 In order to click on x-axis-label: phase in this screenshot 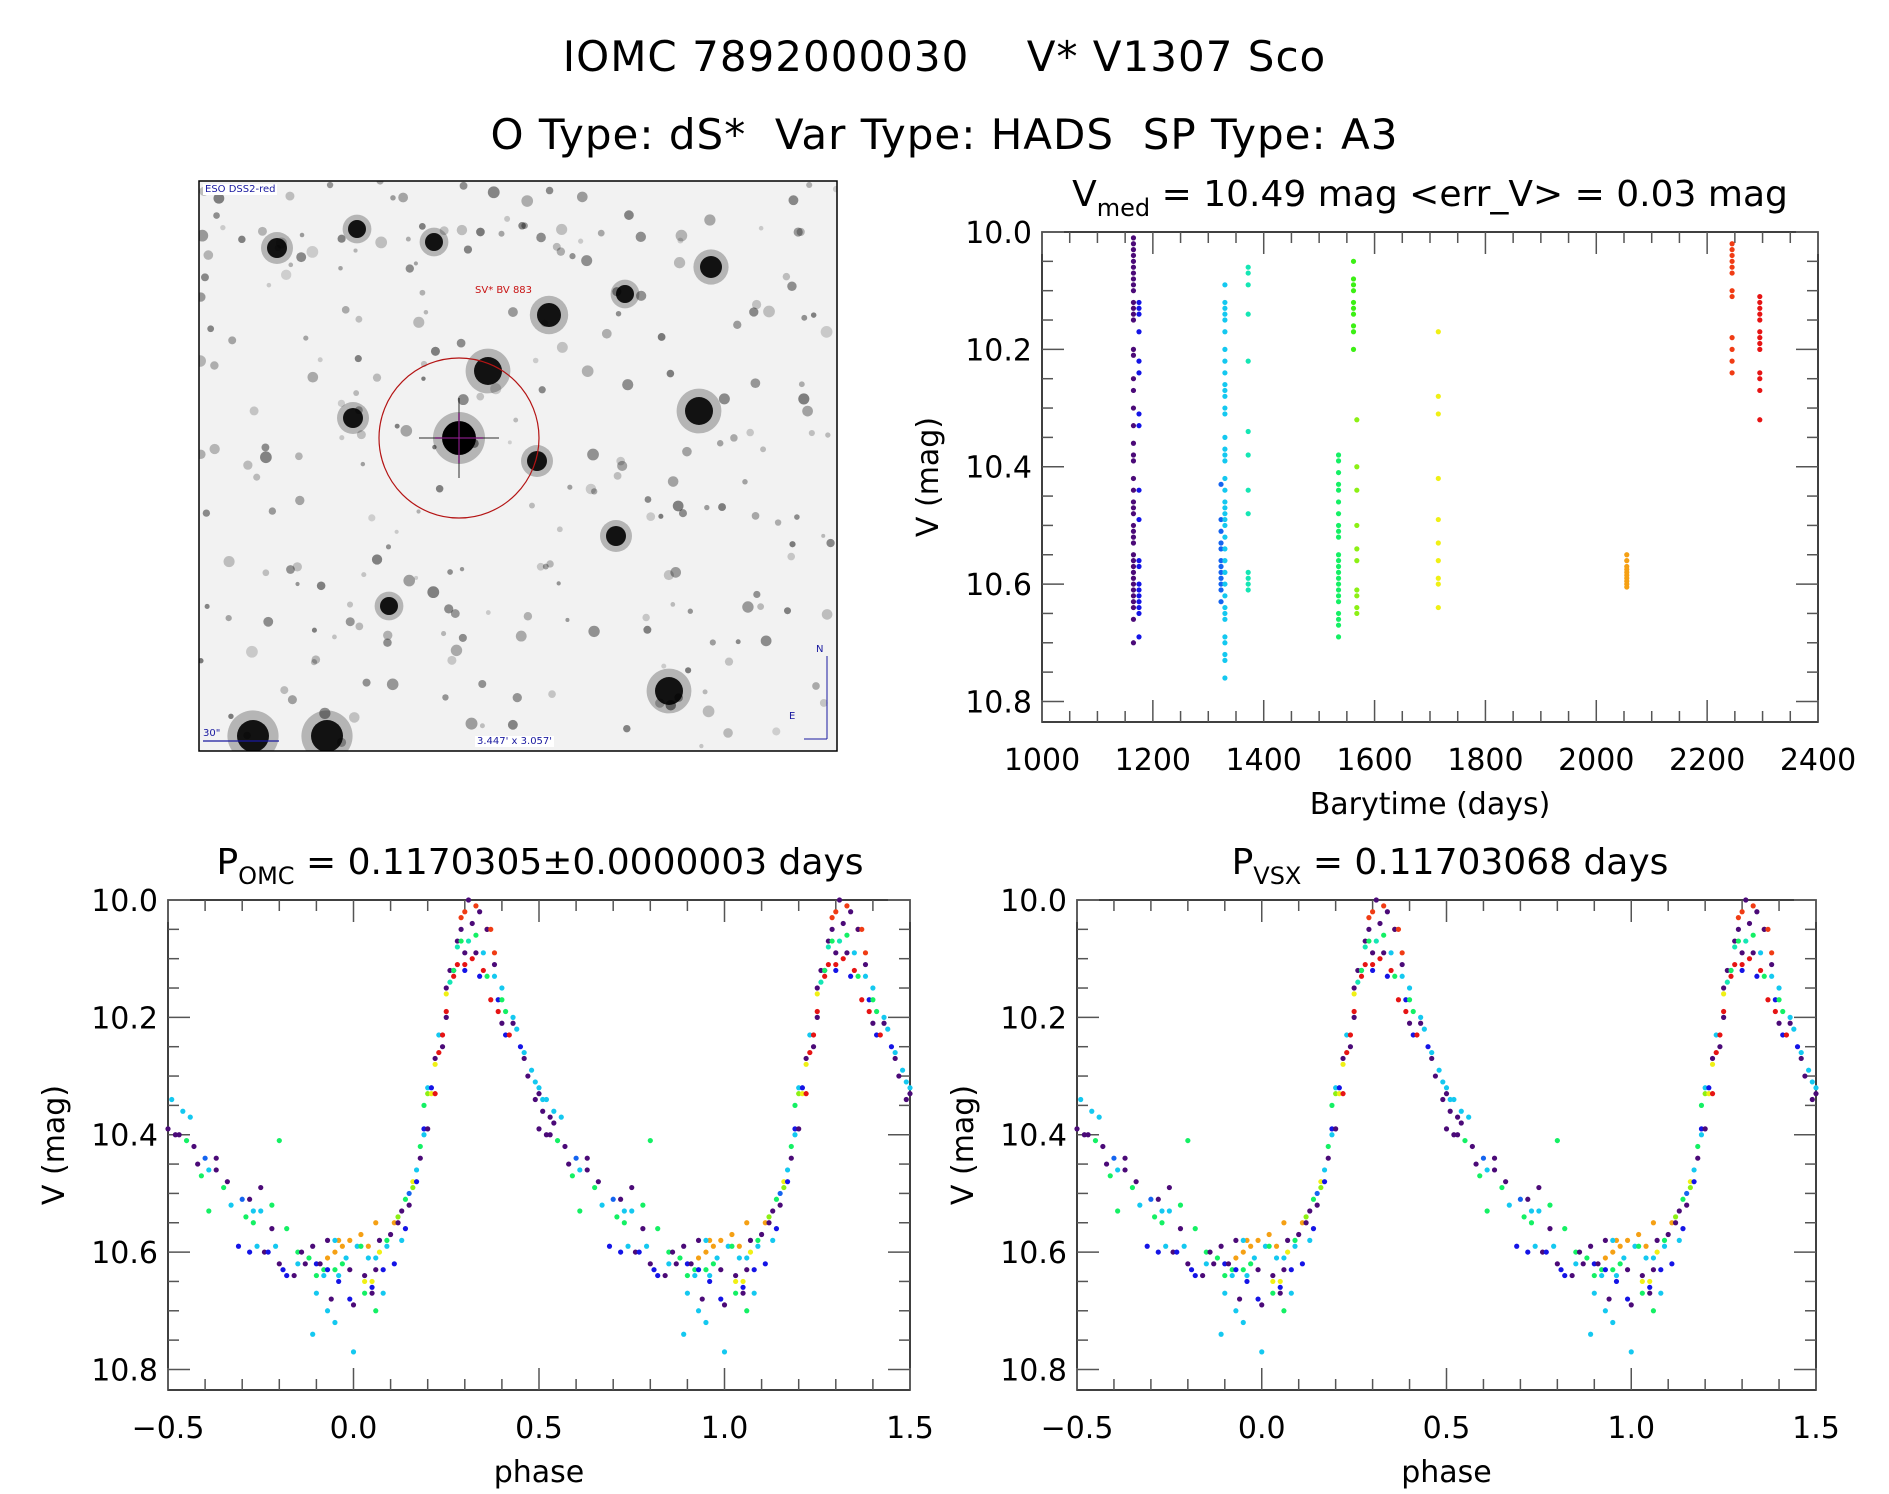, I will do `click(539, 1472)`.